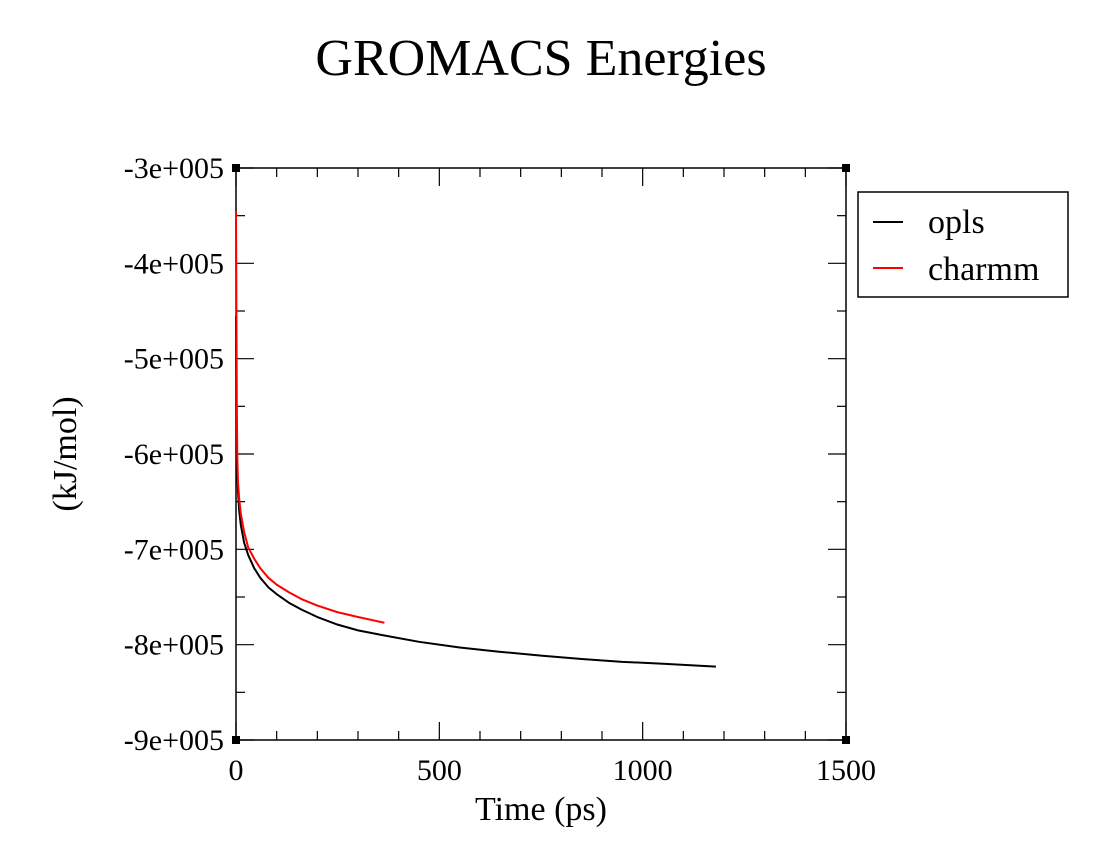 This screenshot has width=1111, height=856. What do you see at coordinates (174, 454) in the screenshot?
I see `y-tick-label: -6e+005` at bounding box center [174, 454].